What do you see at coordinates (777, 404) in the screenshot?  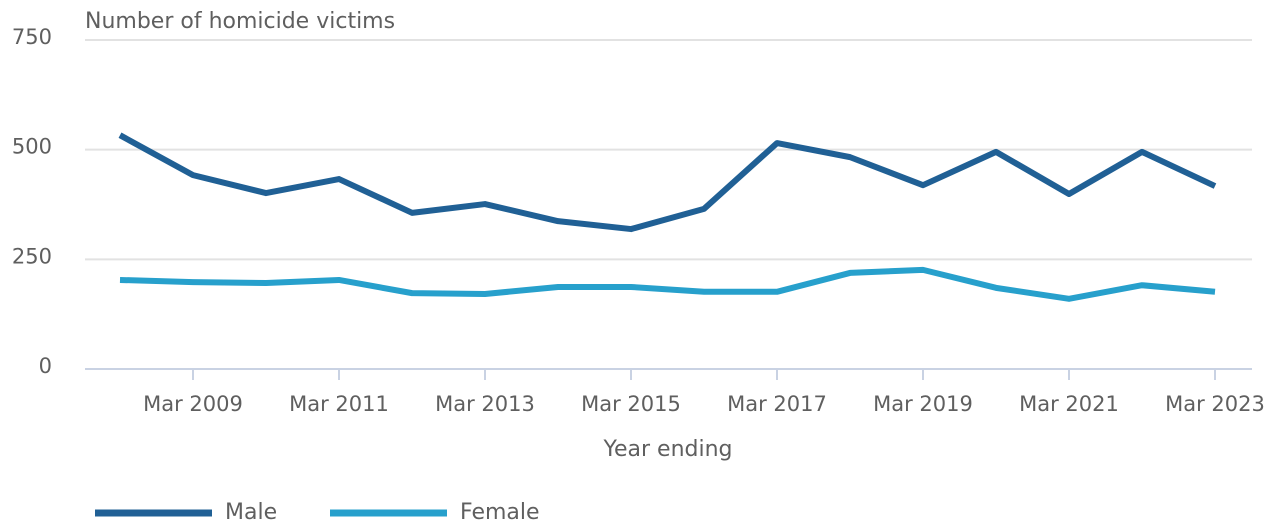 I see `x-tick-label: Mar 2017` at bounding box center [777, 404].